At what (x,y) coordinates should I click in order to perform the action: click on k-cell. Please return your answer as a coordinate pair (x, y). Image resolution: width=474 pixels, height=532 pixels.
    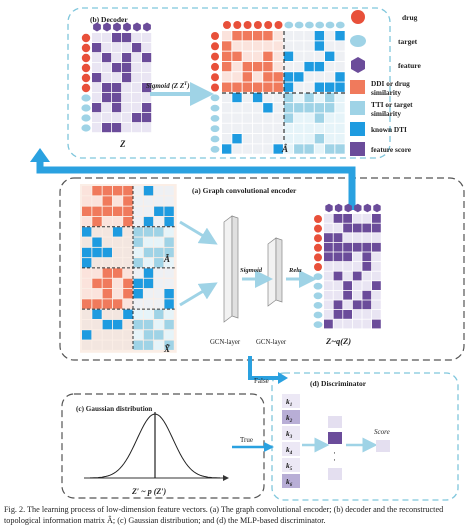
    Looking at the image, I should click on (291, 481).